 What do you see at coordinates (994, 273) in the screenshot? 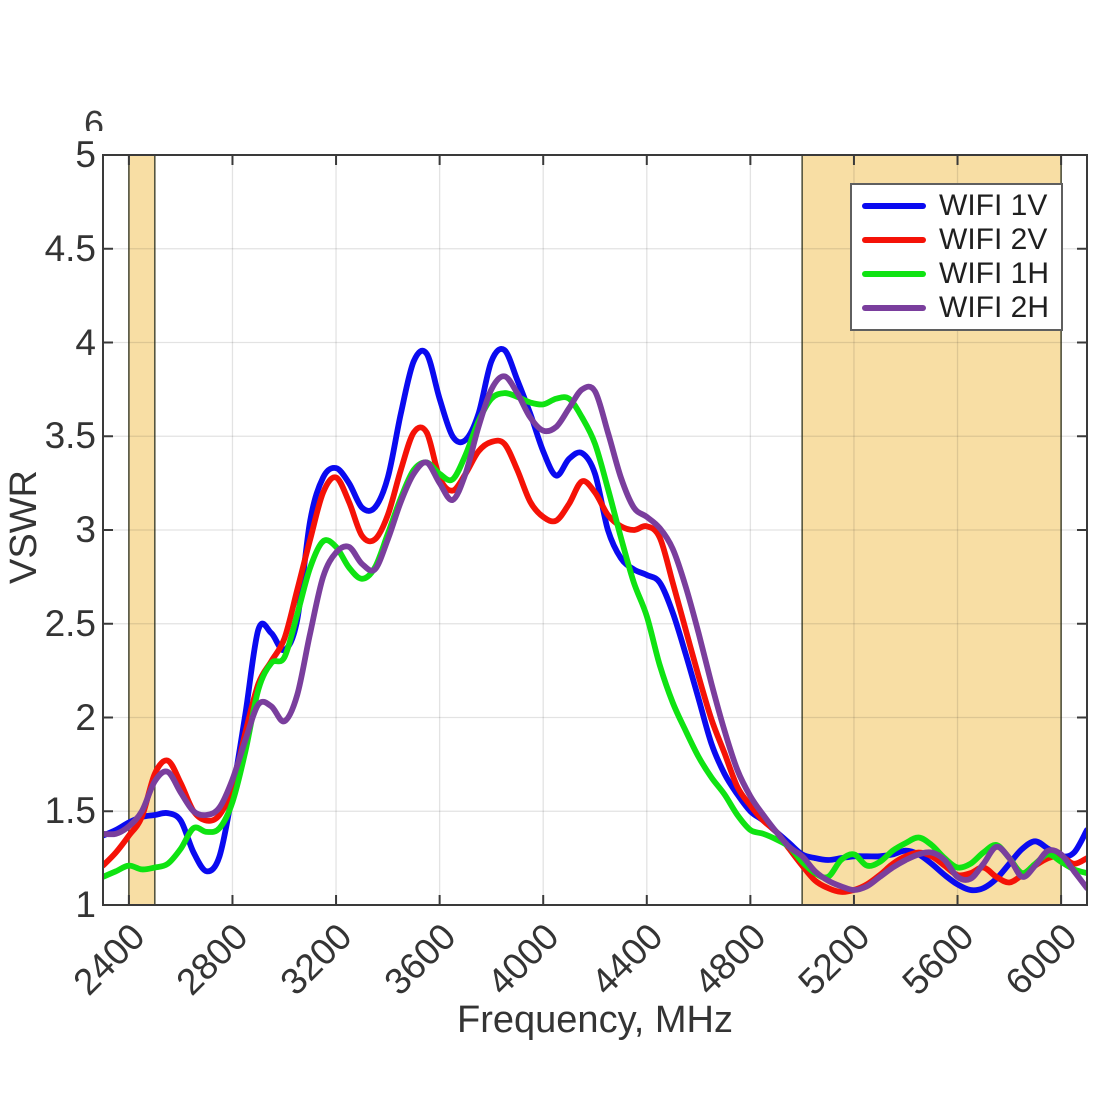
I see `legend-label: WIFI 1H` at bounding box center [994, 273].